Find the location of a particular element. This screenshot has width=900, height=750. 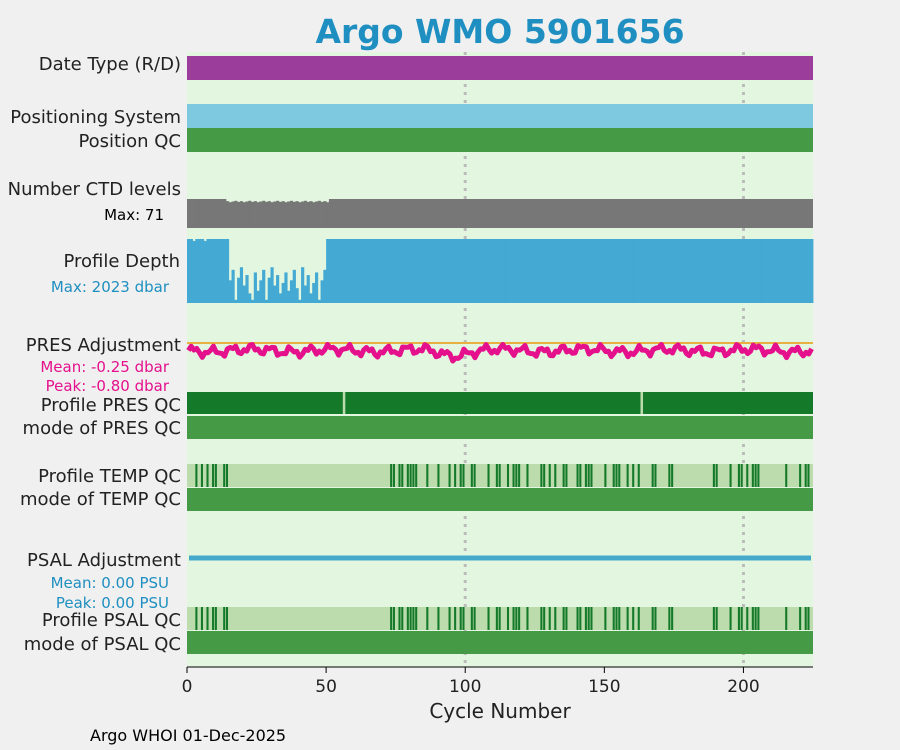

mode-temp-qc-bar is located at coordinates (500, 499).